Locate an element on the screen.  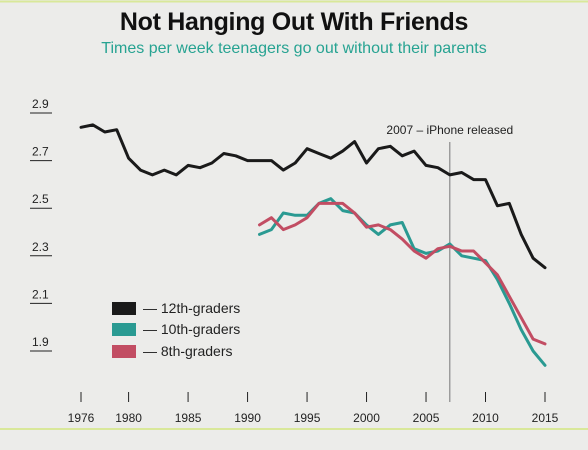
annotation-label: 2007 – iPhone released is located at coordinates (449, 130).